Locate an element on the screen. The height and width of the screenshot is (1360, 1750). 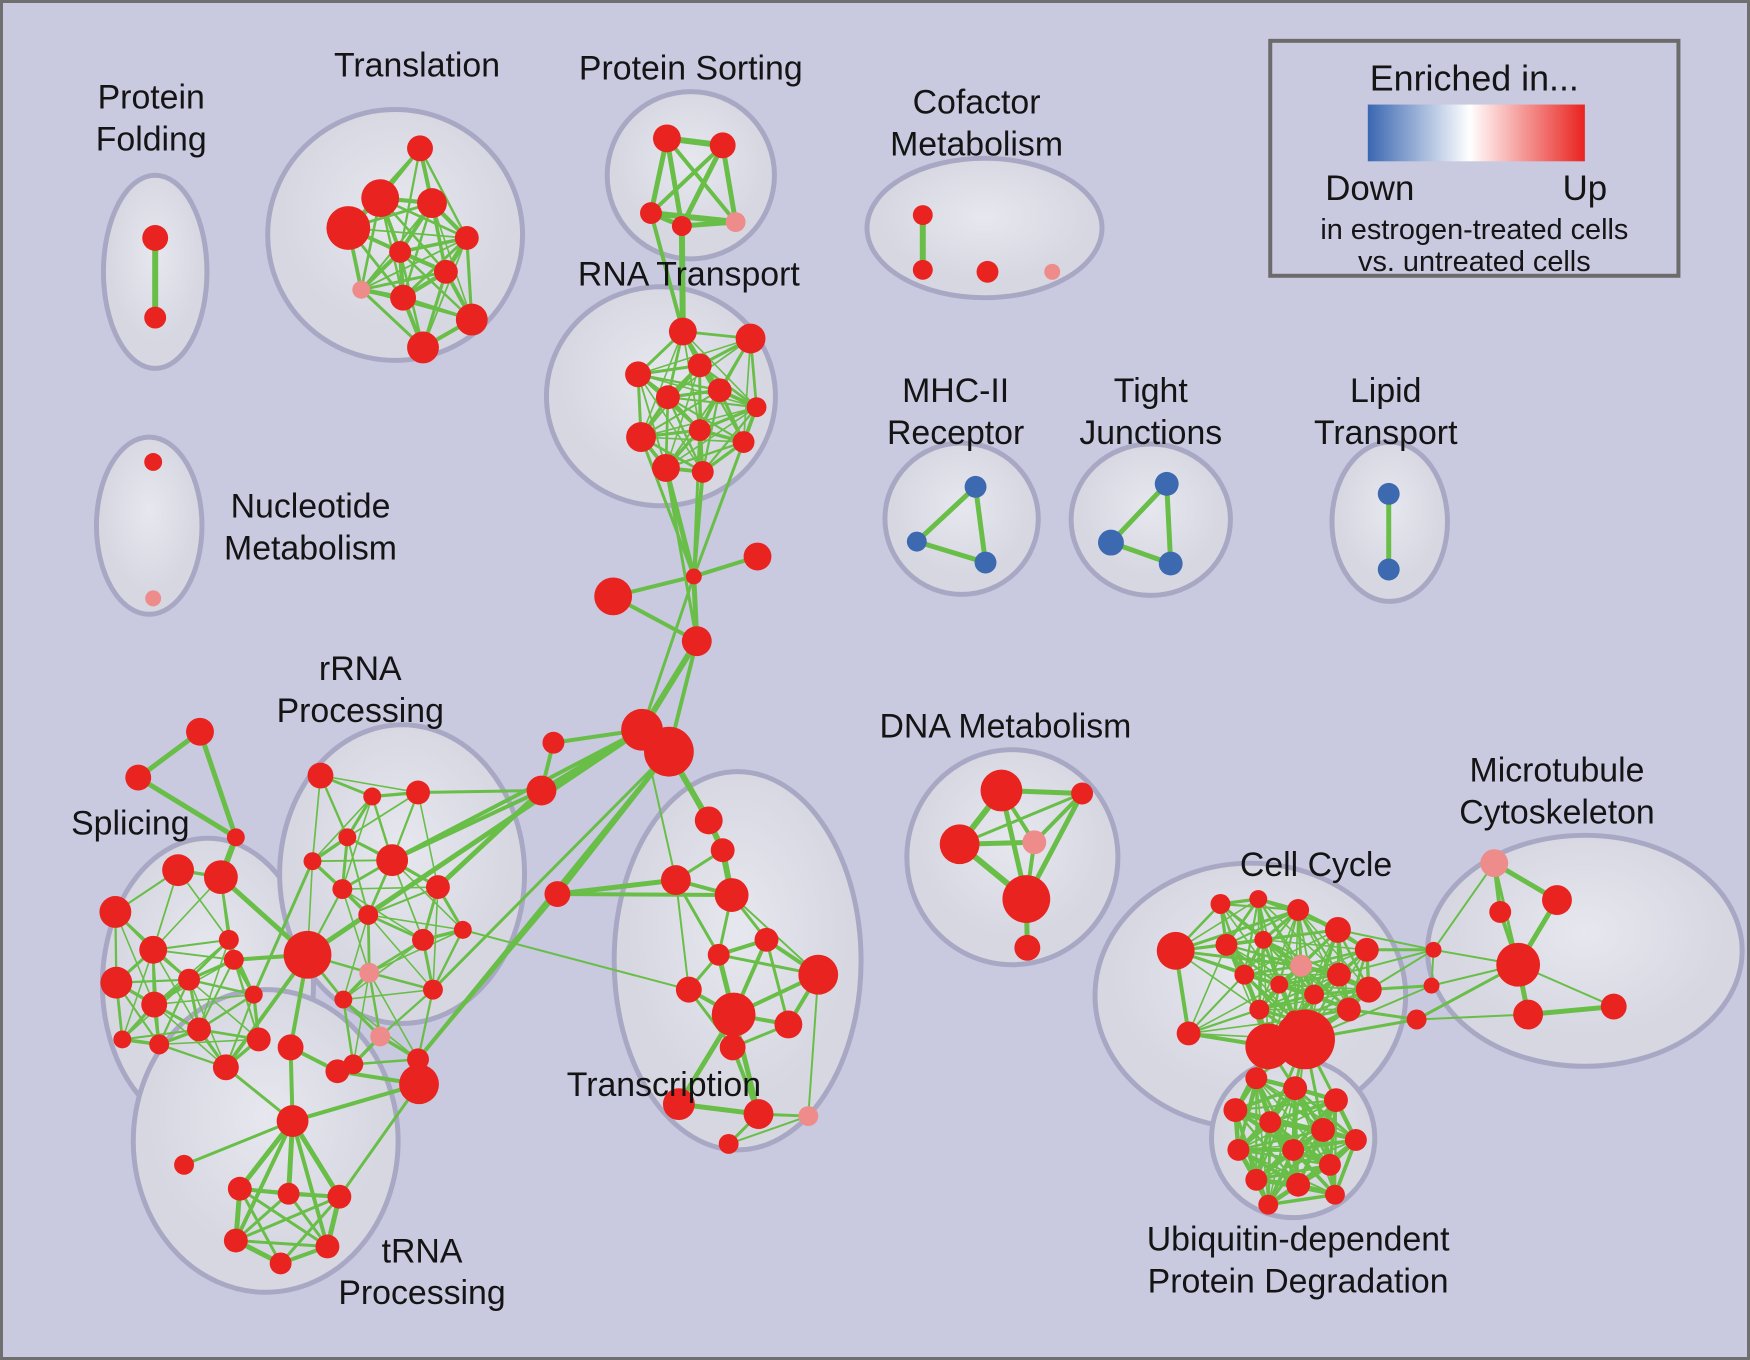
trna-processing-label: tRNA is located at coordinates (422, 1251).